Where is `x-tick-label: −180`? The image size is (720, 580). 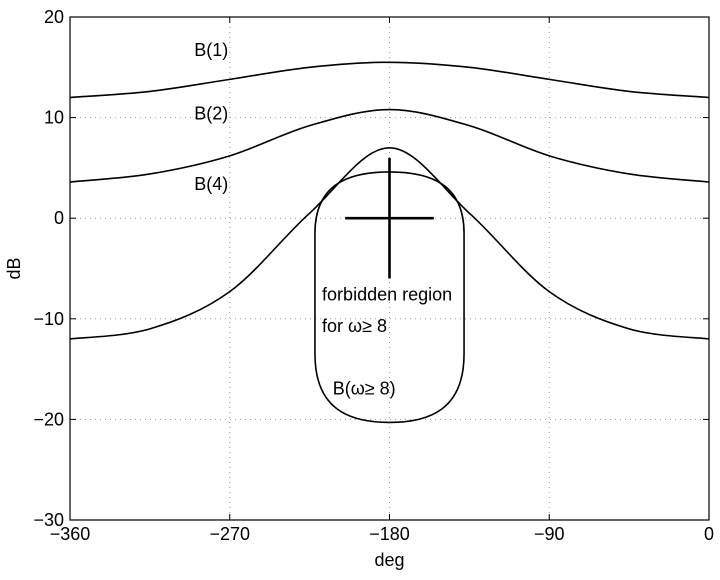 x-tick-label: −180 is located at coordinates (389, 534).